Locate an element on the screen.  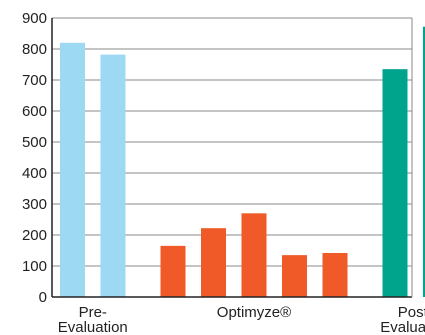
y-tick-label: 500 is located at coordinates (34, 142).